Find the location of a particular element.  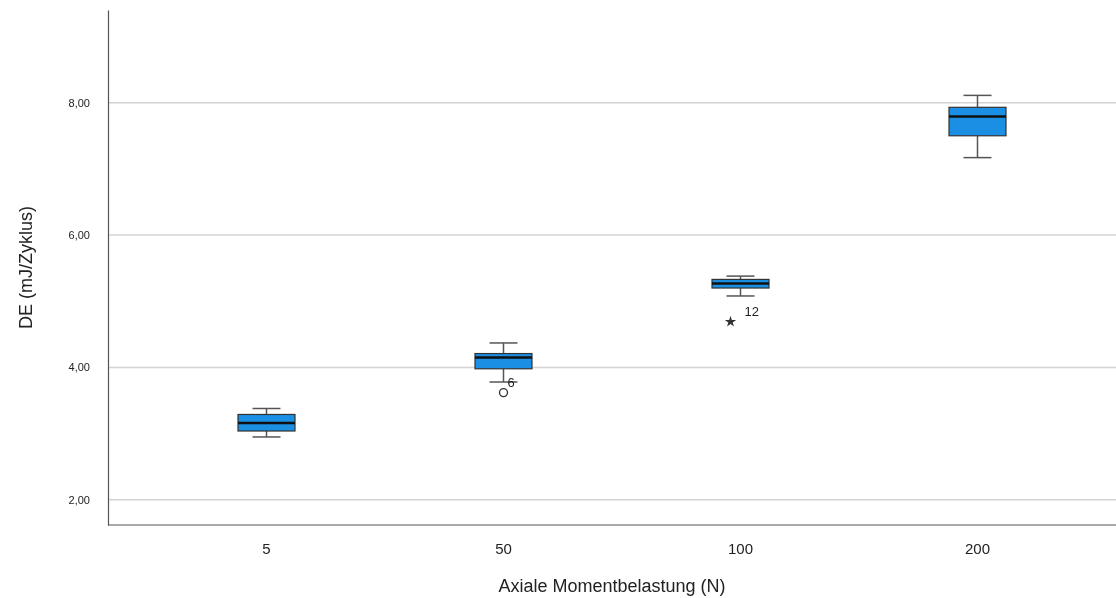

x-tick-label: 50 is located at coordinates (503, 548).